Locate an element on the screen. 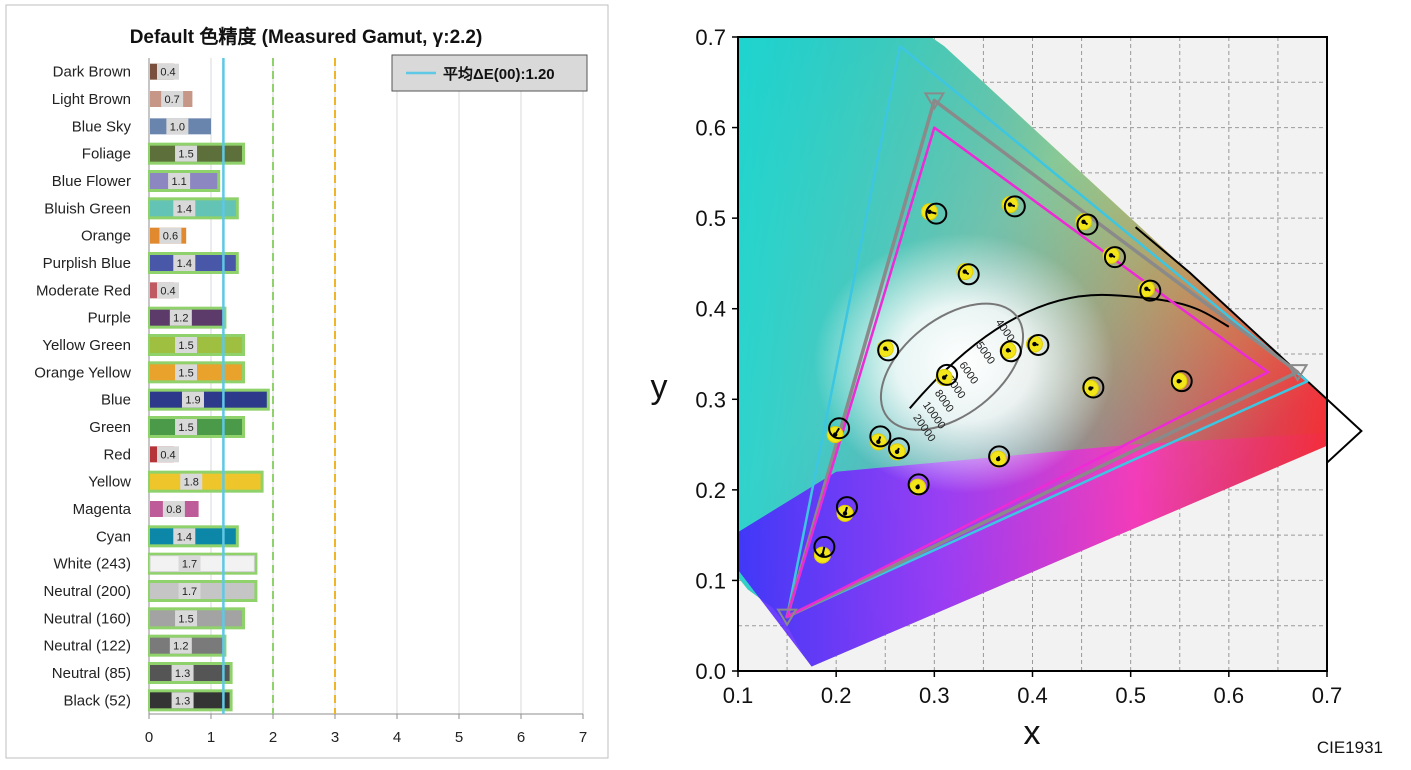 This screenshot has width=1411, height=770. category-label: Yellow is located at coordinates (109, 482).